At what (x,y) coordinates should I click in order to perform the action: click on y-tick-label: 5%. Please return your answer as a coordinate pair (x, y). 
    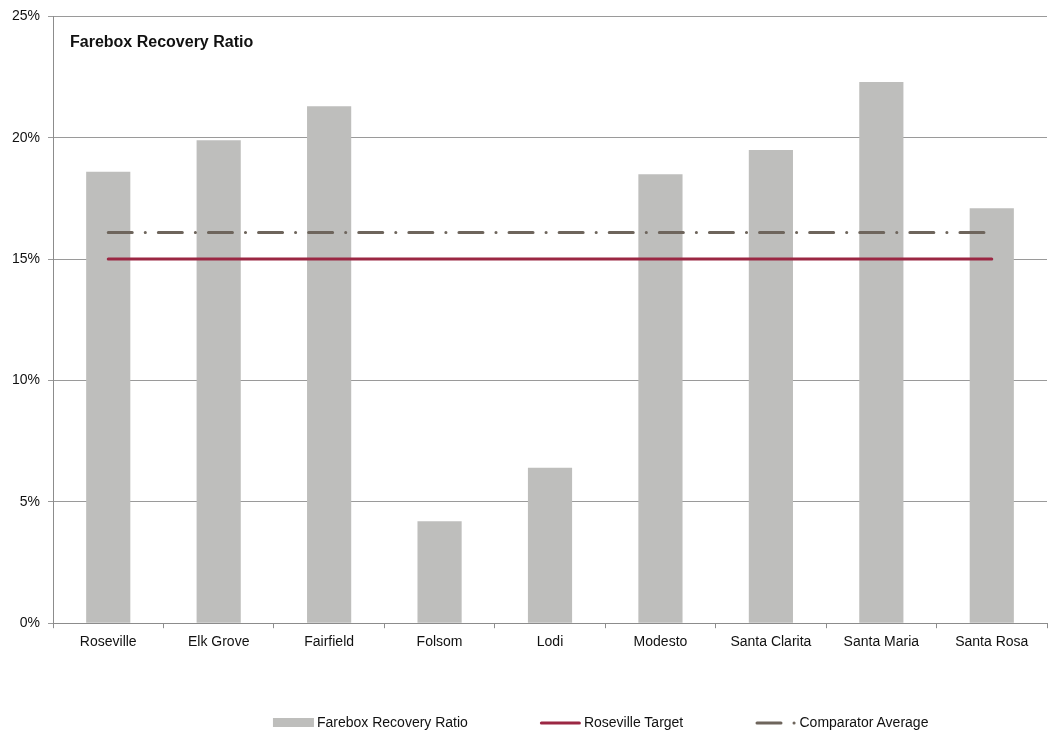
    Looking at the image, I should click on (30, 500).